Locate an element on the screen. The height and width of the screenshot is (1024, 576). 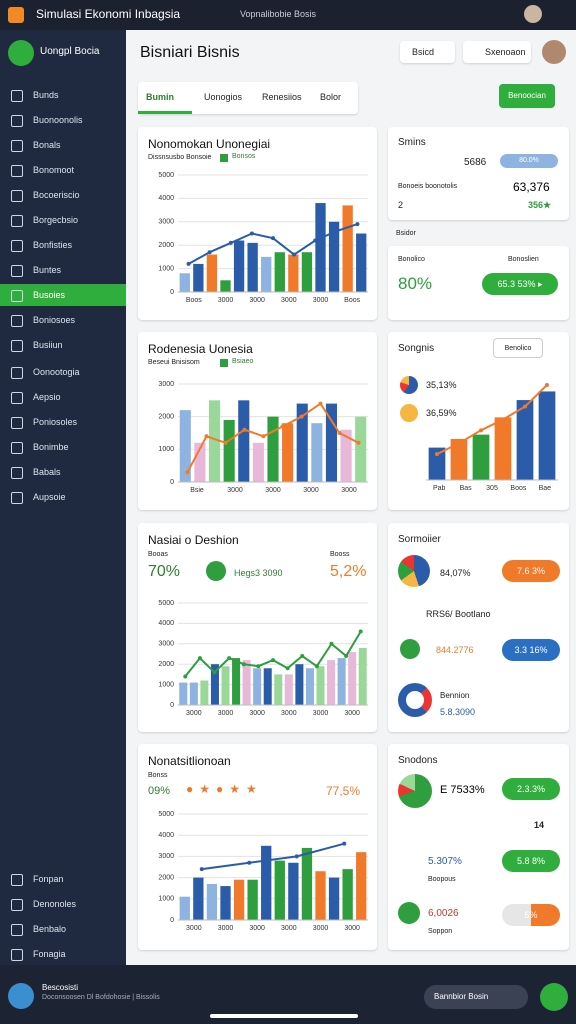
nav-item: Aupsoie is located at coordinates (63, 497).